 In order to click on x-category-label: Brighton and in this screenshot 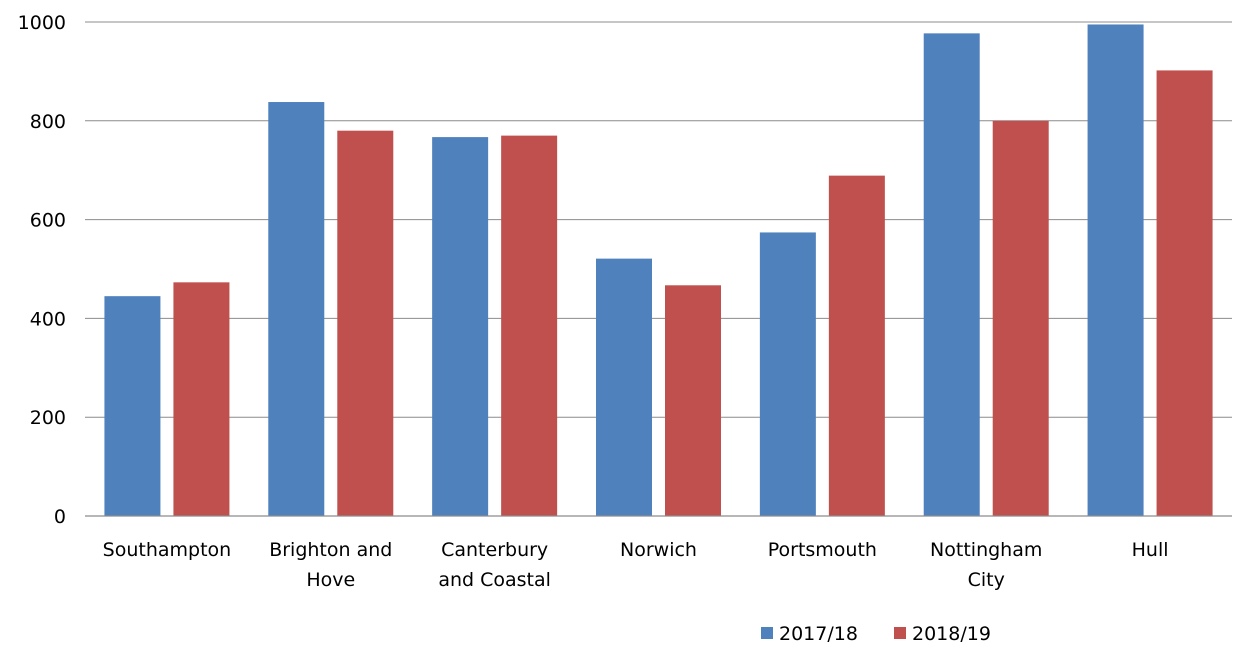, I will do `click(330, 550)`.